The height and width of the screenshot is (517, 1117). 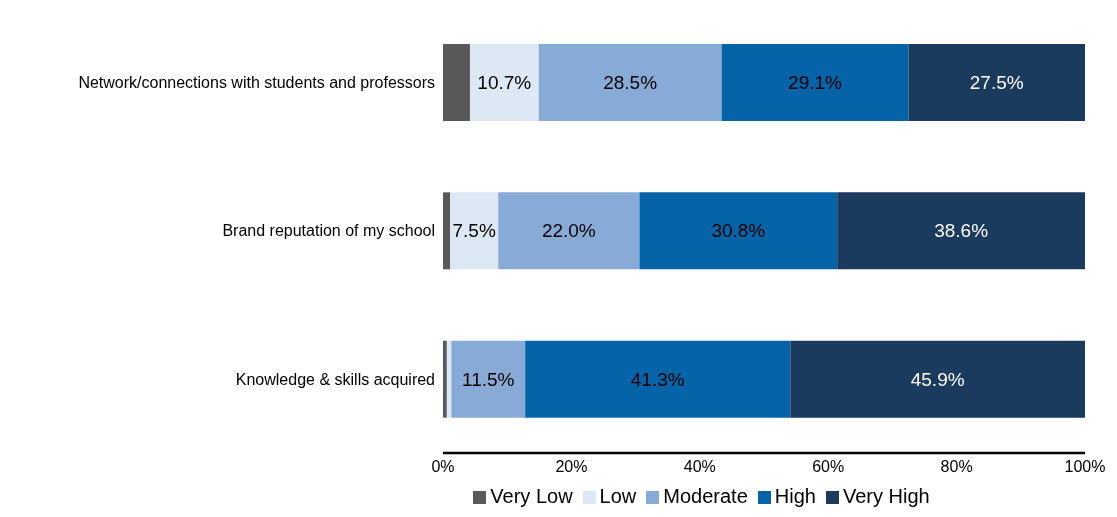 What do you see at coordinates (699, 467) in the screenshot?
I see `x-tick-label: 40%` at bounding box center [699, 467].